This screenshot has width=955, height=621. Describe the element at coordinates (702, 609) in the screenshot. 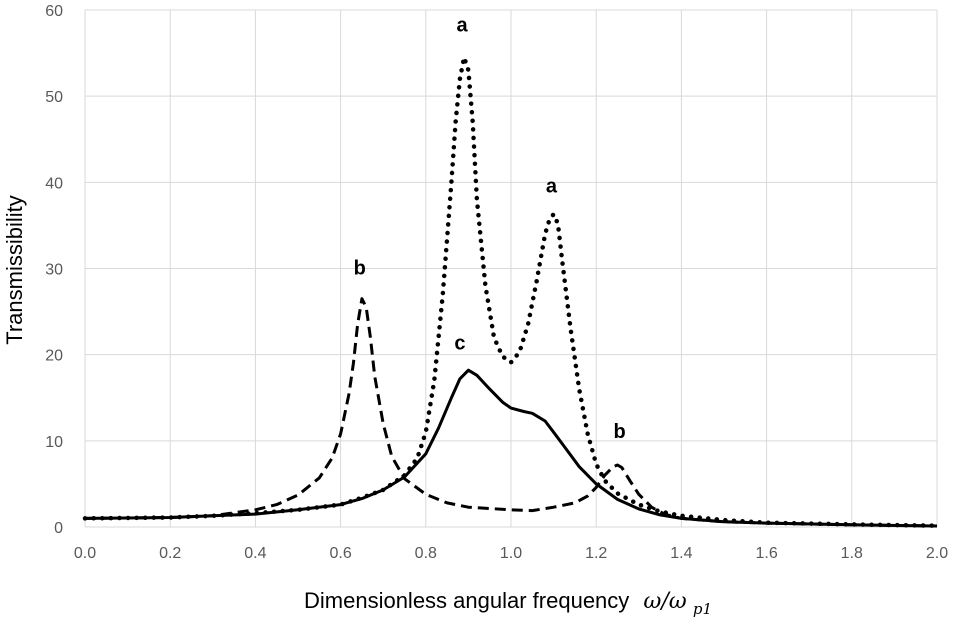

I see `x-axis-title-subscript: p1` at that location.